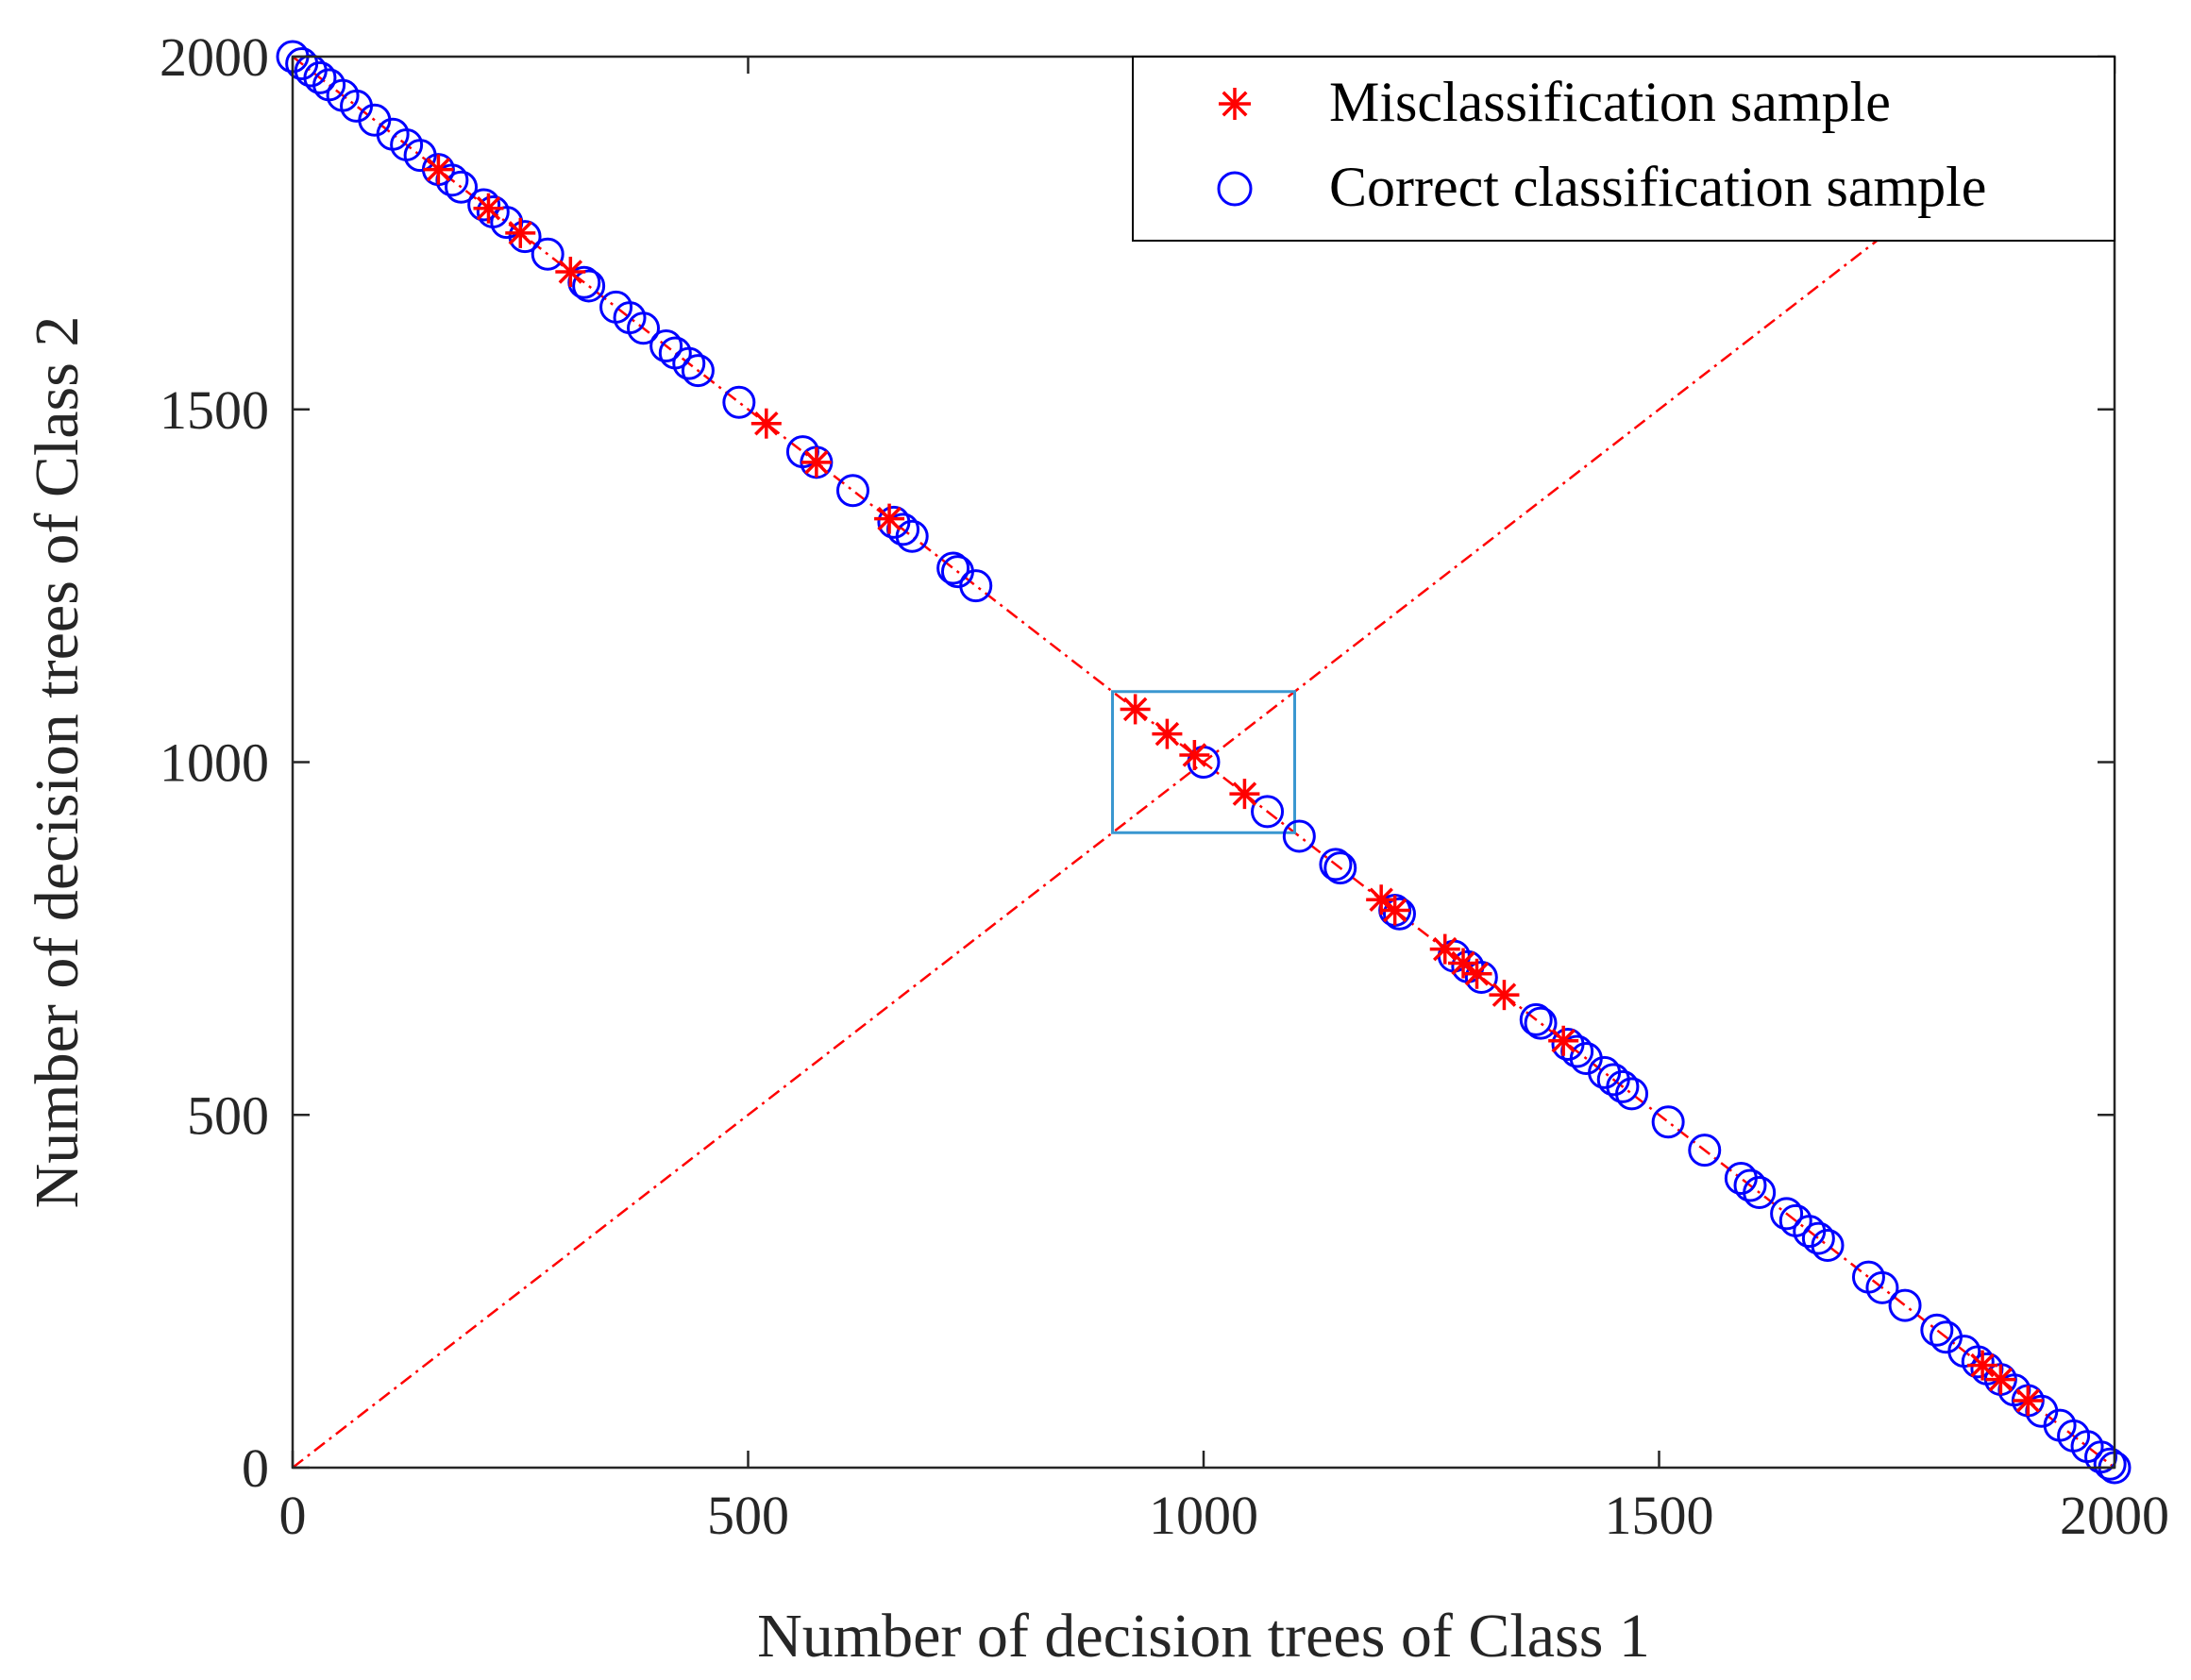 This screenshot has height=1680, width=2191. What do you see at coordinates (1203, 1515) in the screenshot?
I see `x-tick-label: 1000` at bounding box center [1203, 1515].